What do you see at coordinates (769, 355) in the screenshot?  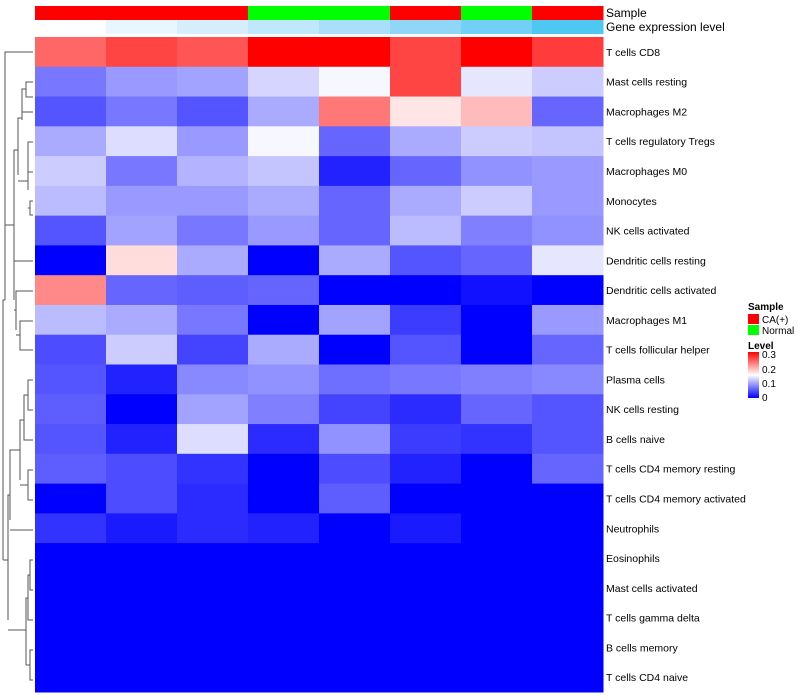 I see `legend-tick-0.3: 0.3` at bounding box center [769, 355].